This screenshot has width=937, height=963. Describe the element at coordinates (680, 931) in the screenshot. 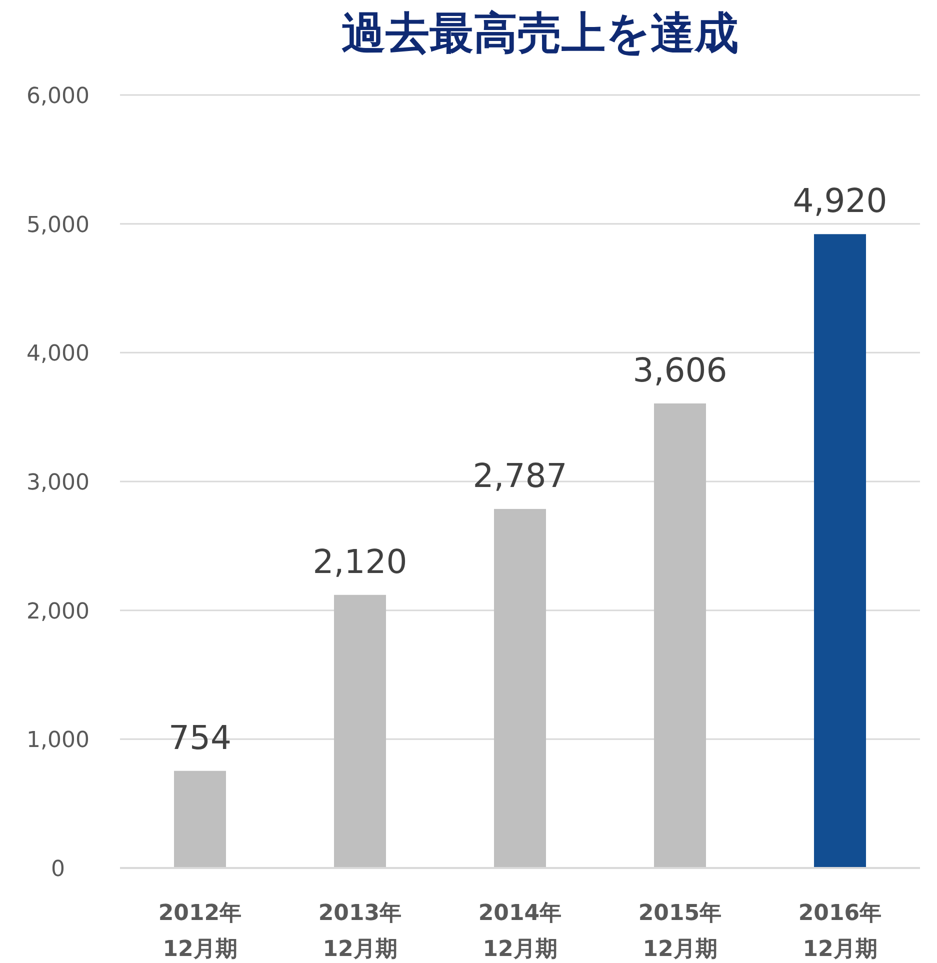

I see `x-tick-label: 2015年 12月期` at that location.